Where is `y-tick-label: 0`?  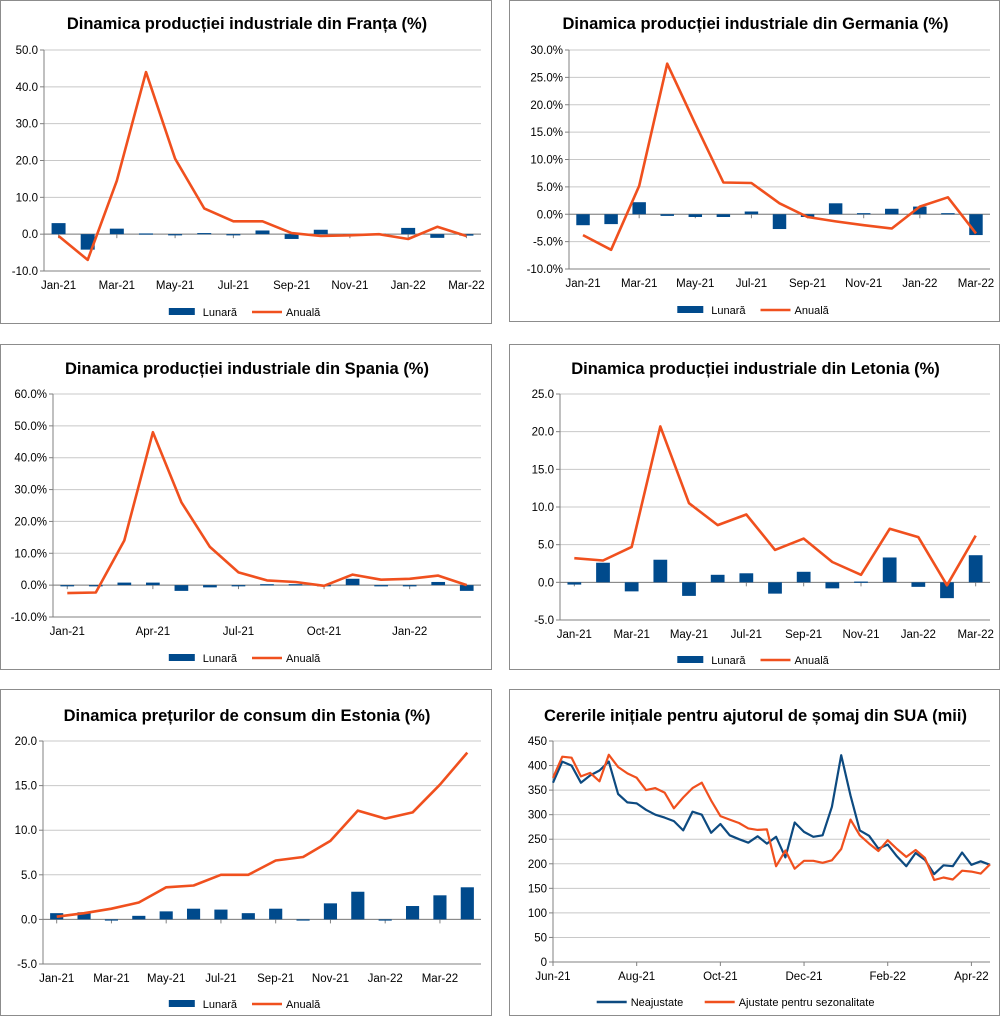
y-tick-label: 0 is located at coordinates (544, 963).